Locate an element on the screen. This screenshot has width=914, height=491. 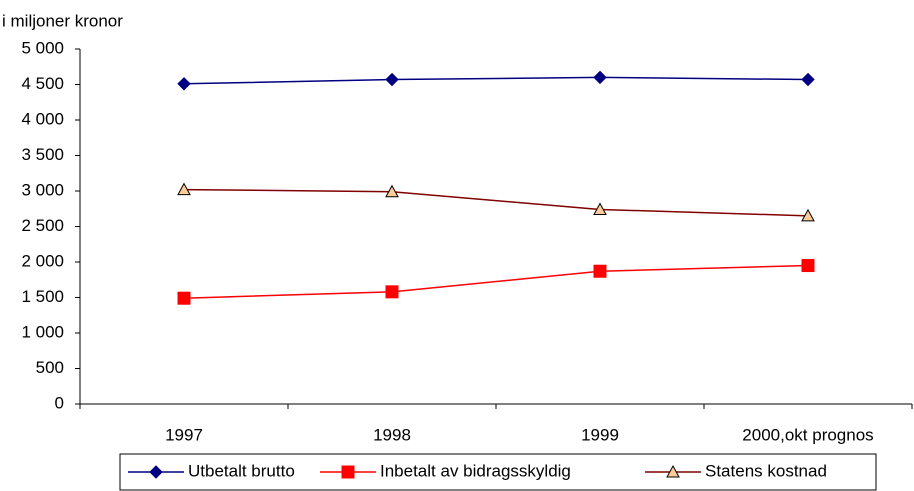
y-tick-label: 4 500 is located at coordinates (42, 83).